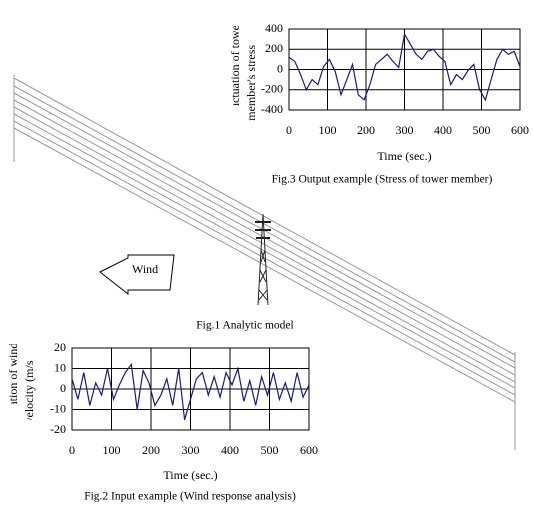 The image size is (533, 522). What do you see at coordinates (13, 390) in the screenshot?
I see `y-axis-label: Fluctuation of wind` at bounding box center [13, 390].